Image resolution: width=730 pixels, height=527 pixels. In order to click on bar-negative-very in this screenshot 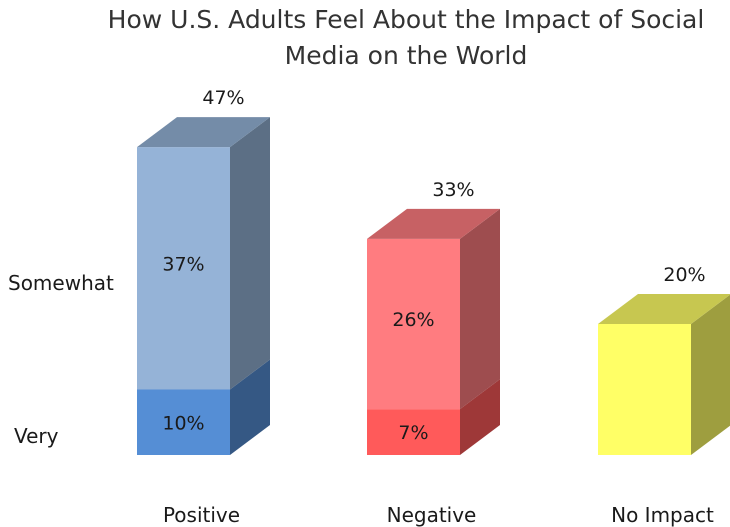, I will do `click(413, 432)`.